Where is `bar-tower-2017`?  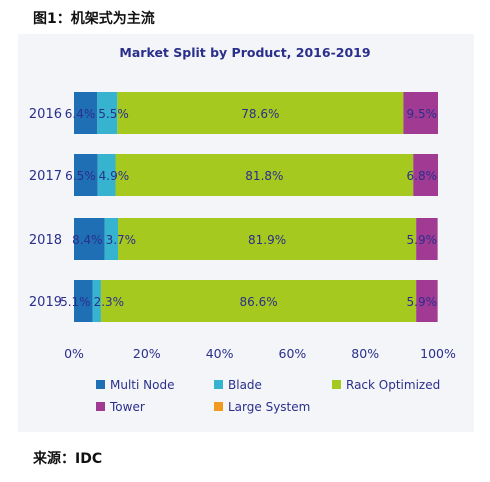
bar-tower-2017 is located at coordinates (425, 175).